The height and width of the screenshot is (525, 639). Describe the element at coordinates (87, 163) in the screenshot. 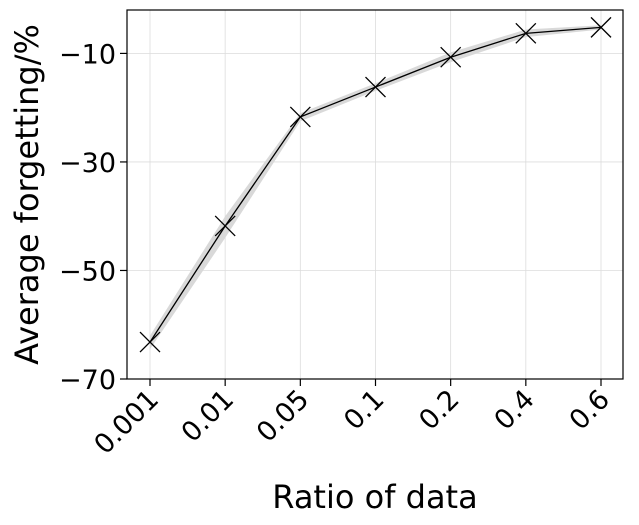

I see `y-tick-label: −30` at that location.